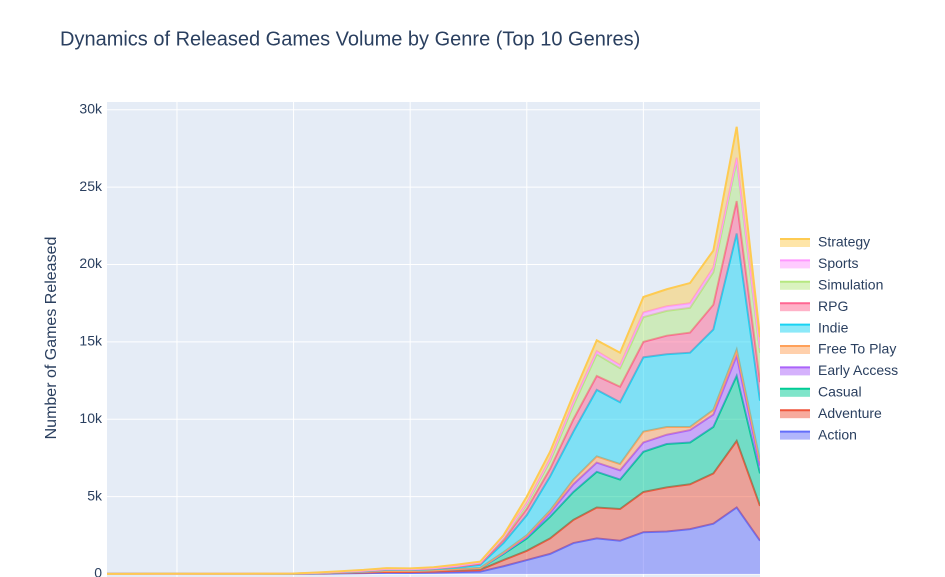  What do you see at coordinates (91, 263) in the screenshot?
I see `y-tick-label: 20k` at bounding box center [91, 263].